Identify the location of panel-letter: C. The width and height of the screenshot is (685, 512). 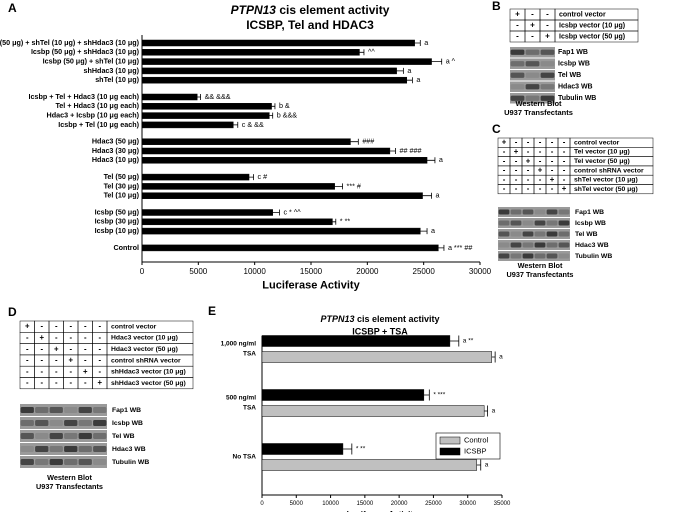
(496, 129).